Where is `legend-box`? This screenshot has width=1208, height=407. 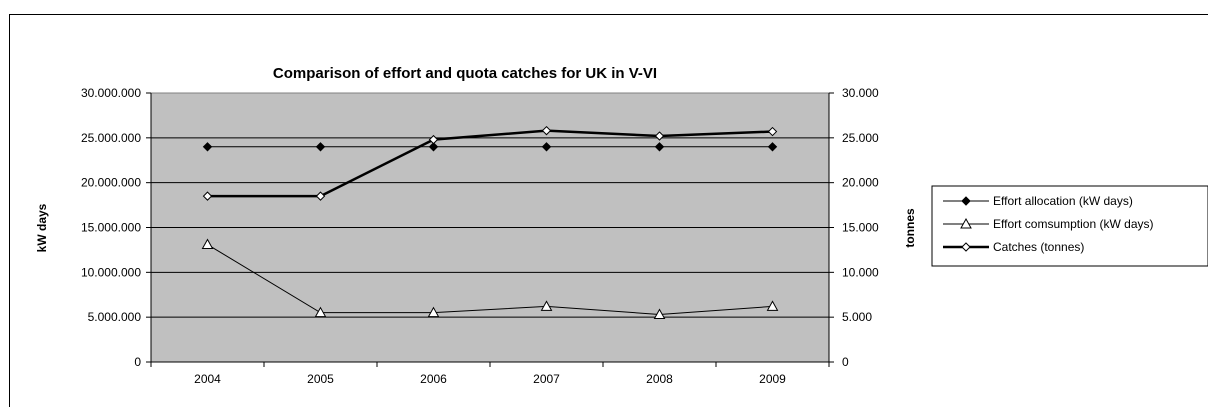 legend-box is located at coordinates (1069, 226).